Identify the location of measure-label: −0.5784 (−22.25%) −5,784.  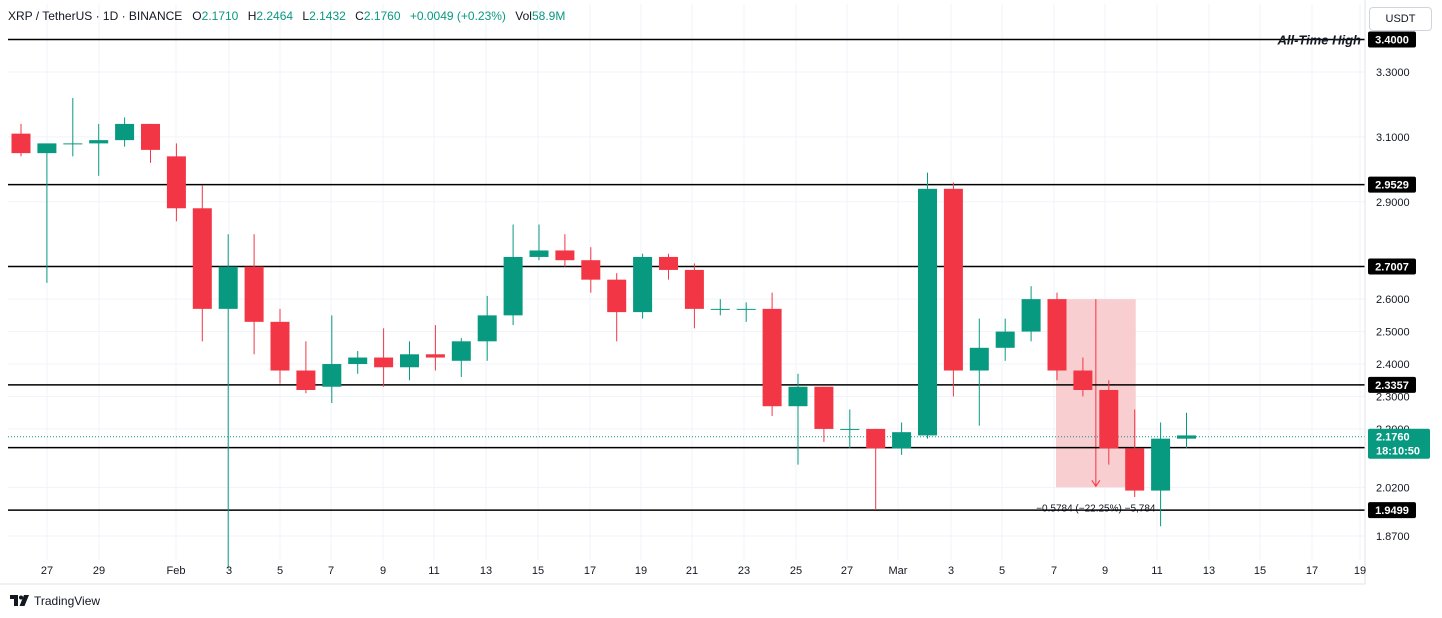
(1096, 508).